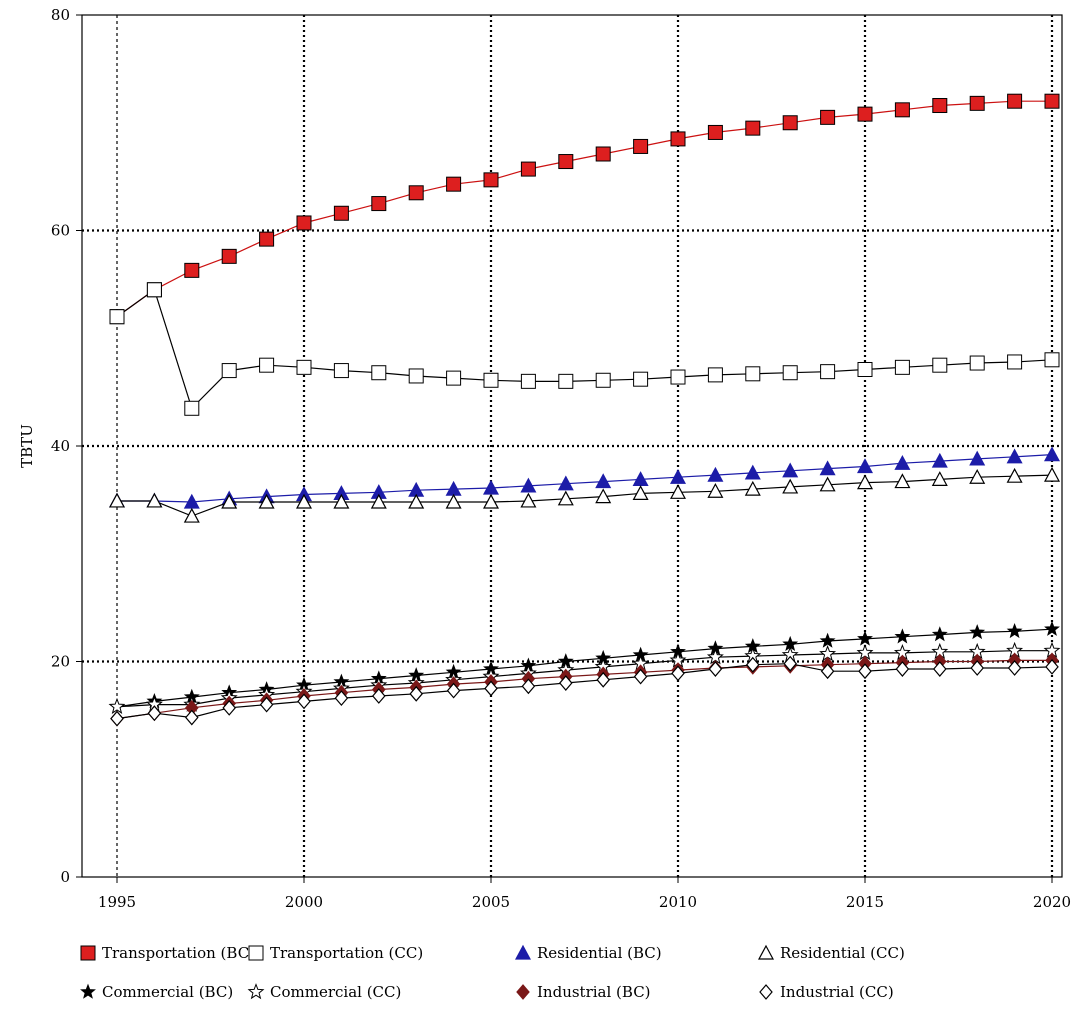 The image size is (1076, 1011). Describe the element at coordinates (865, 902) in the screenshot. I see `x-tick-label-2015: 2015` at that location.